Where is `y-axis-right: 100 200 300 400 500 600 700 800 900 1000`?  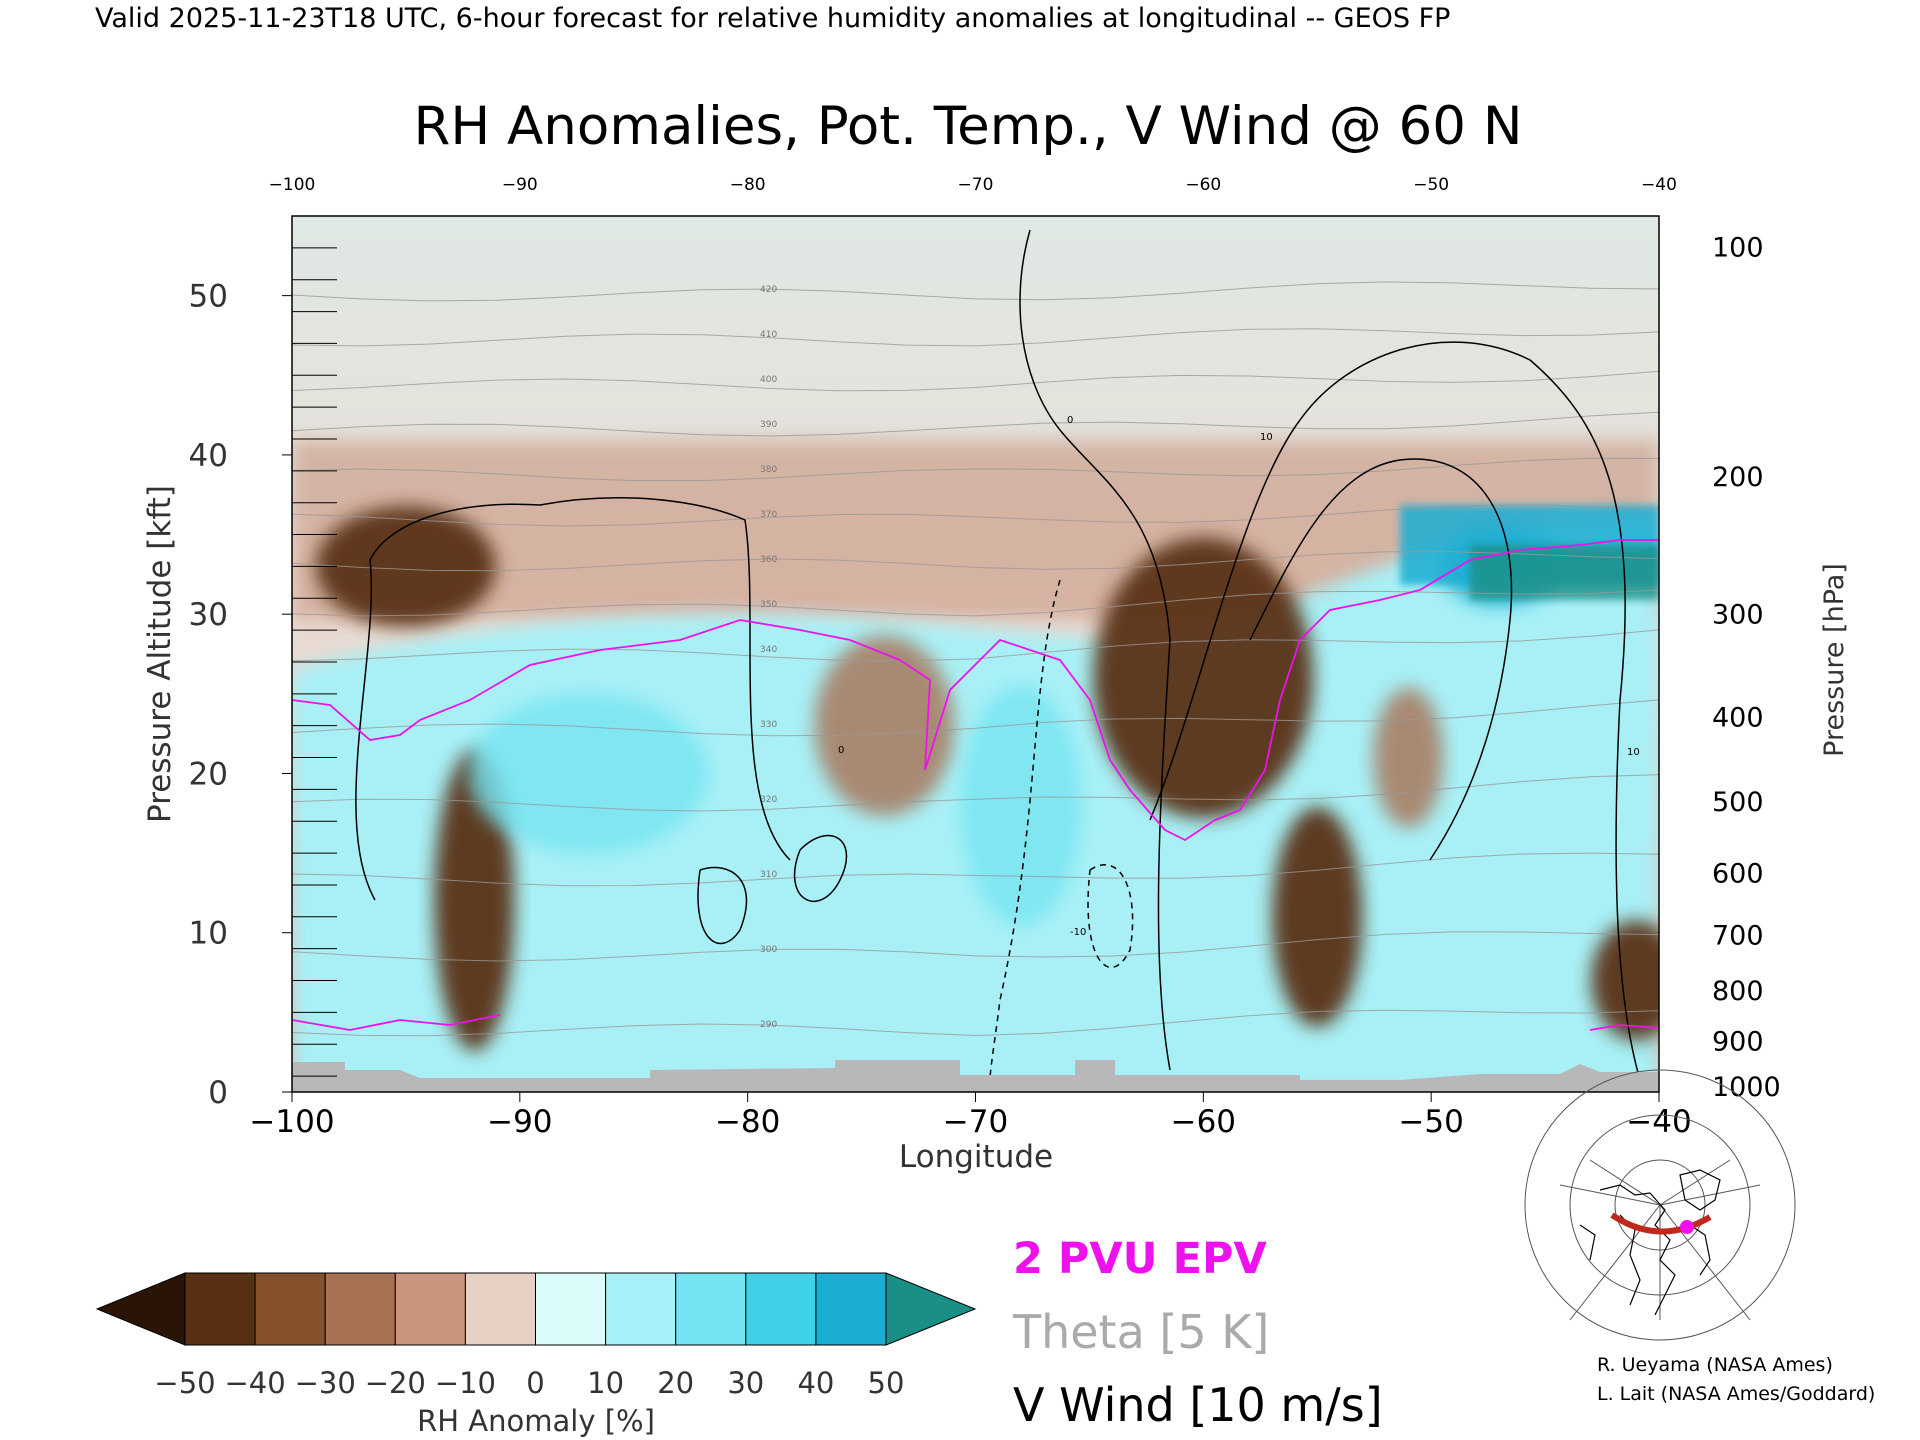
y-axis-right: 100 200 300 400 500 600 700 800 900 1000 is located at coordinates (1746, 668).